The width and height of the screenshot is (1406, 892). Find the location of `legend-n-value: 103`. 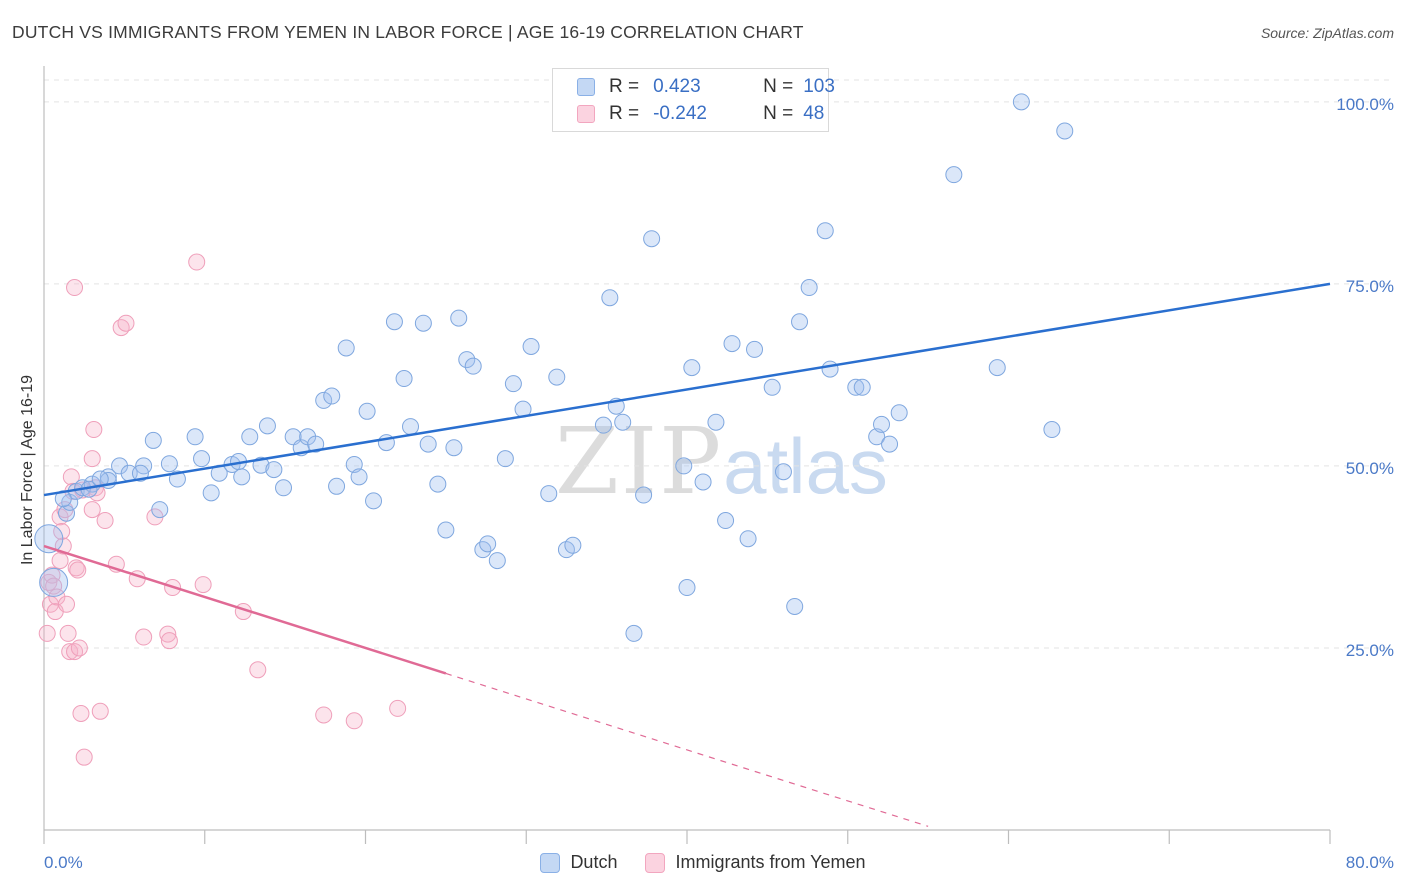

legend-n-value: 103 is located at coordinates (819, 86).